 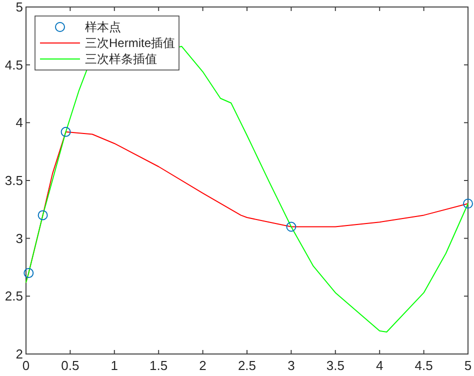 What do you see at coordinates (468, 365) in the screenshot?
I see `x-tick-label: 5` at bounding box center [468, 365].